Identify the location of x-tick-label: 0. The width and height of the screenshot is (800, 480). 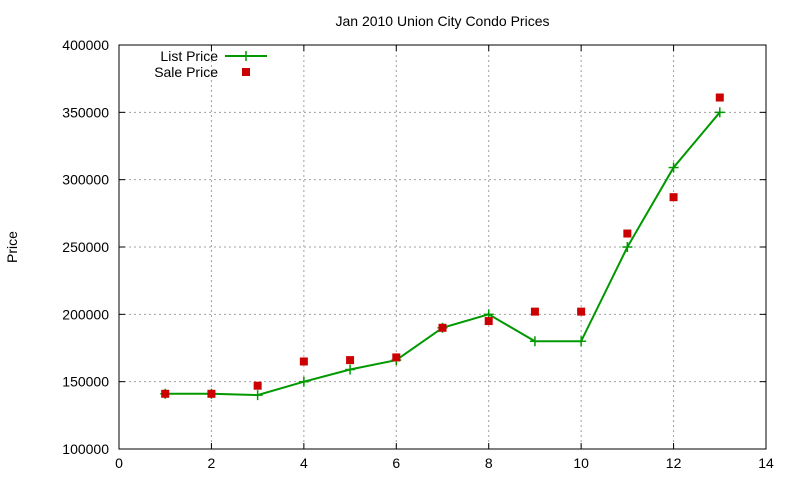
(119, 463).